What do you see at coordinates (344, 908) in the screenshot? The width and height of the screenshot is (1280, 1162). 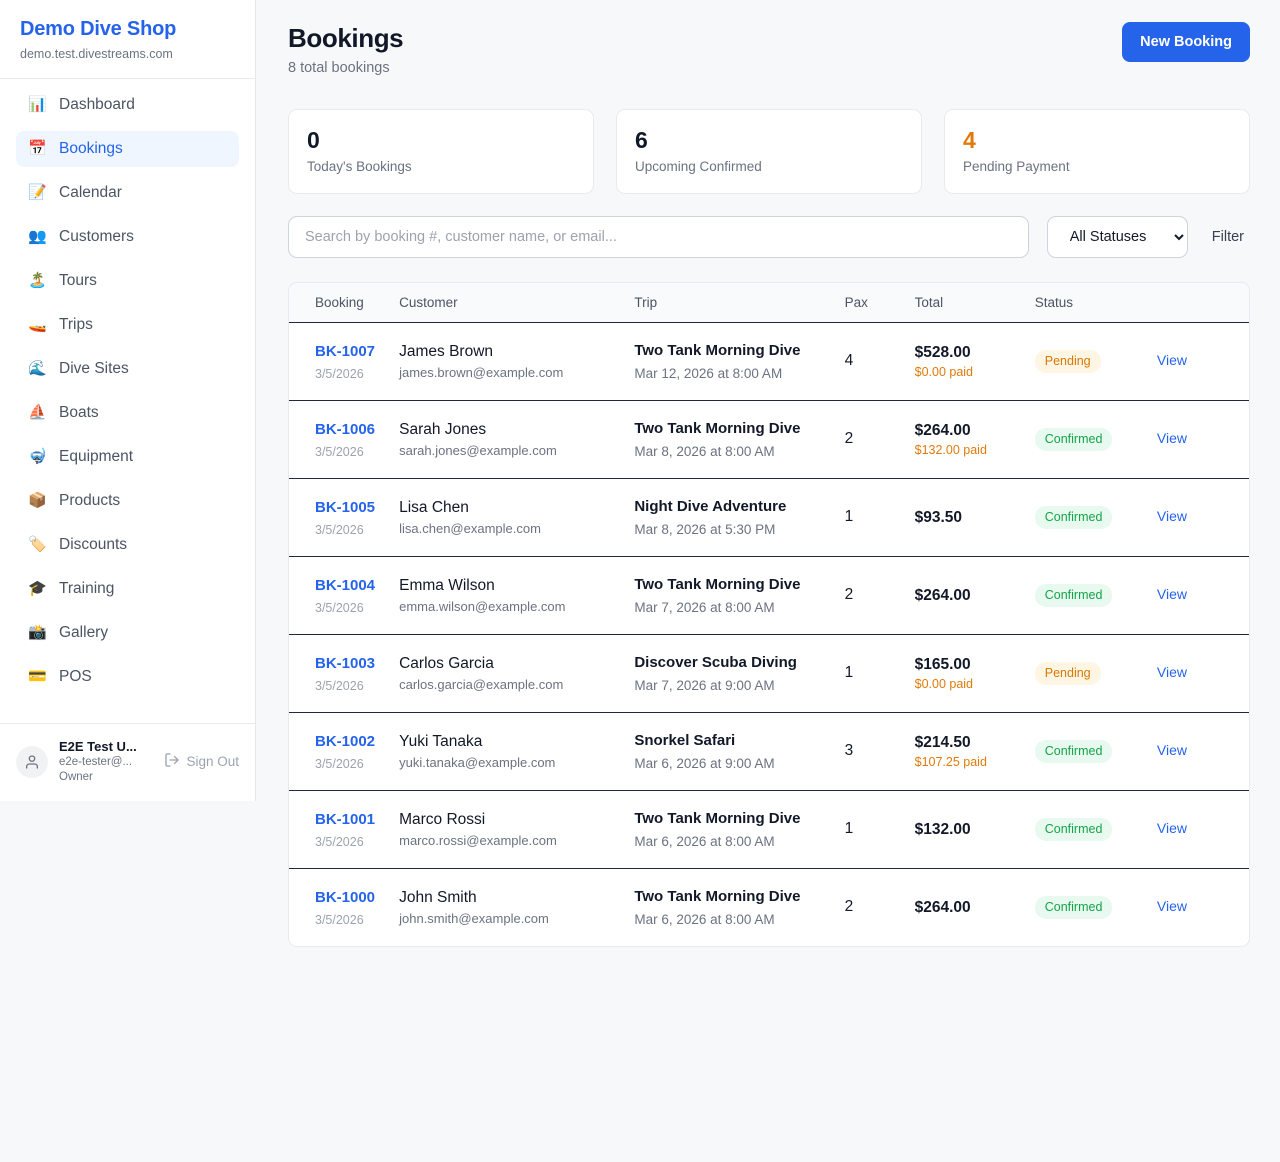 I see `cell-booking: BK-1000 3/5/2026` at bounding box center [344, 908].